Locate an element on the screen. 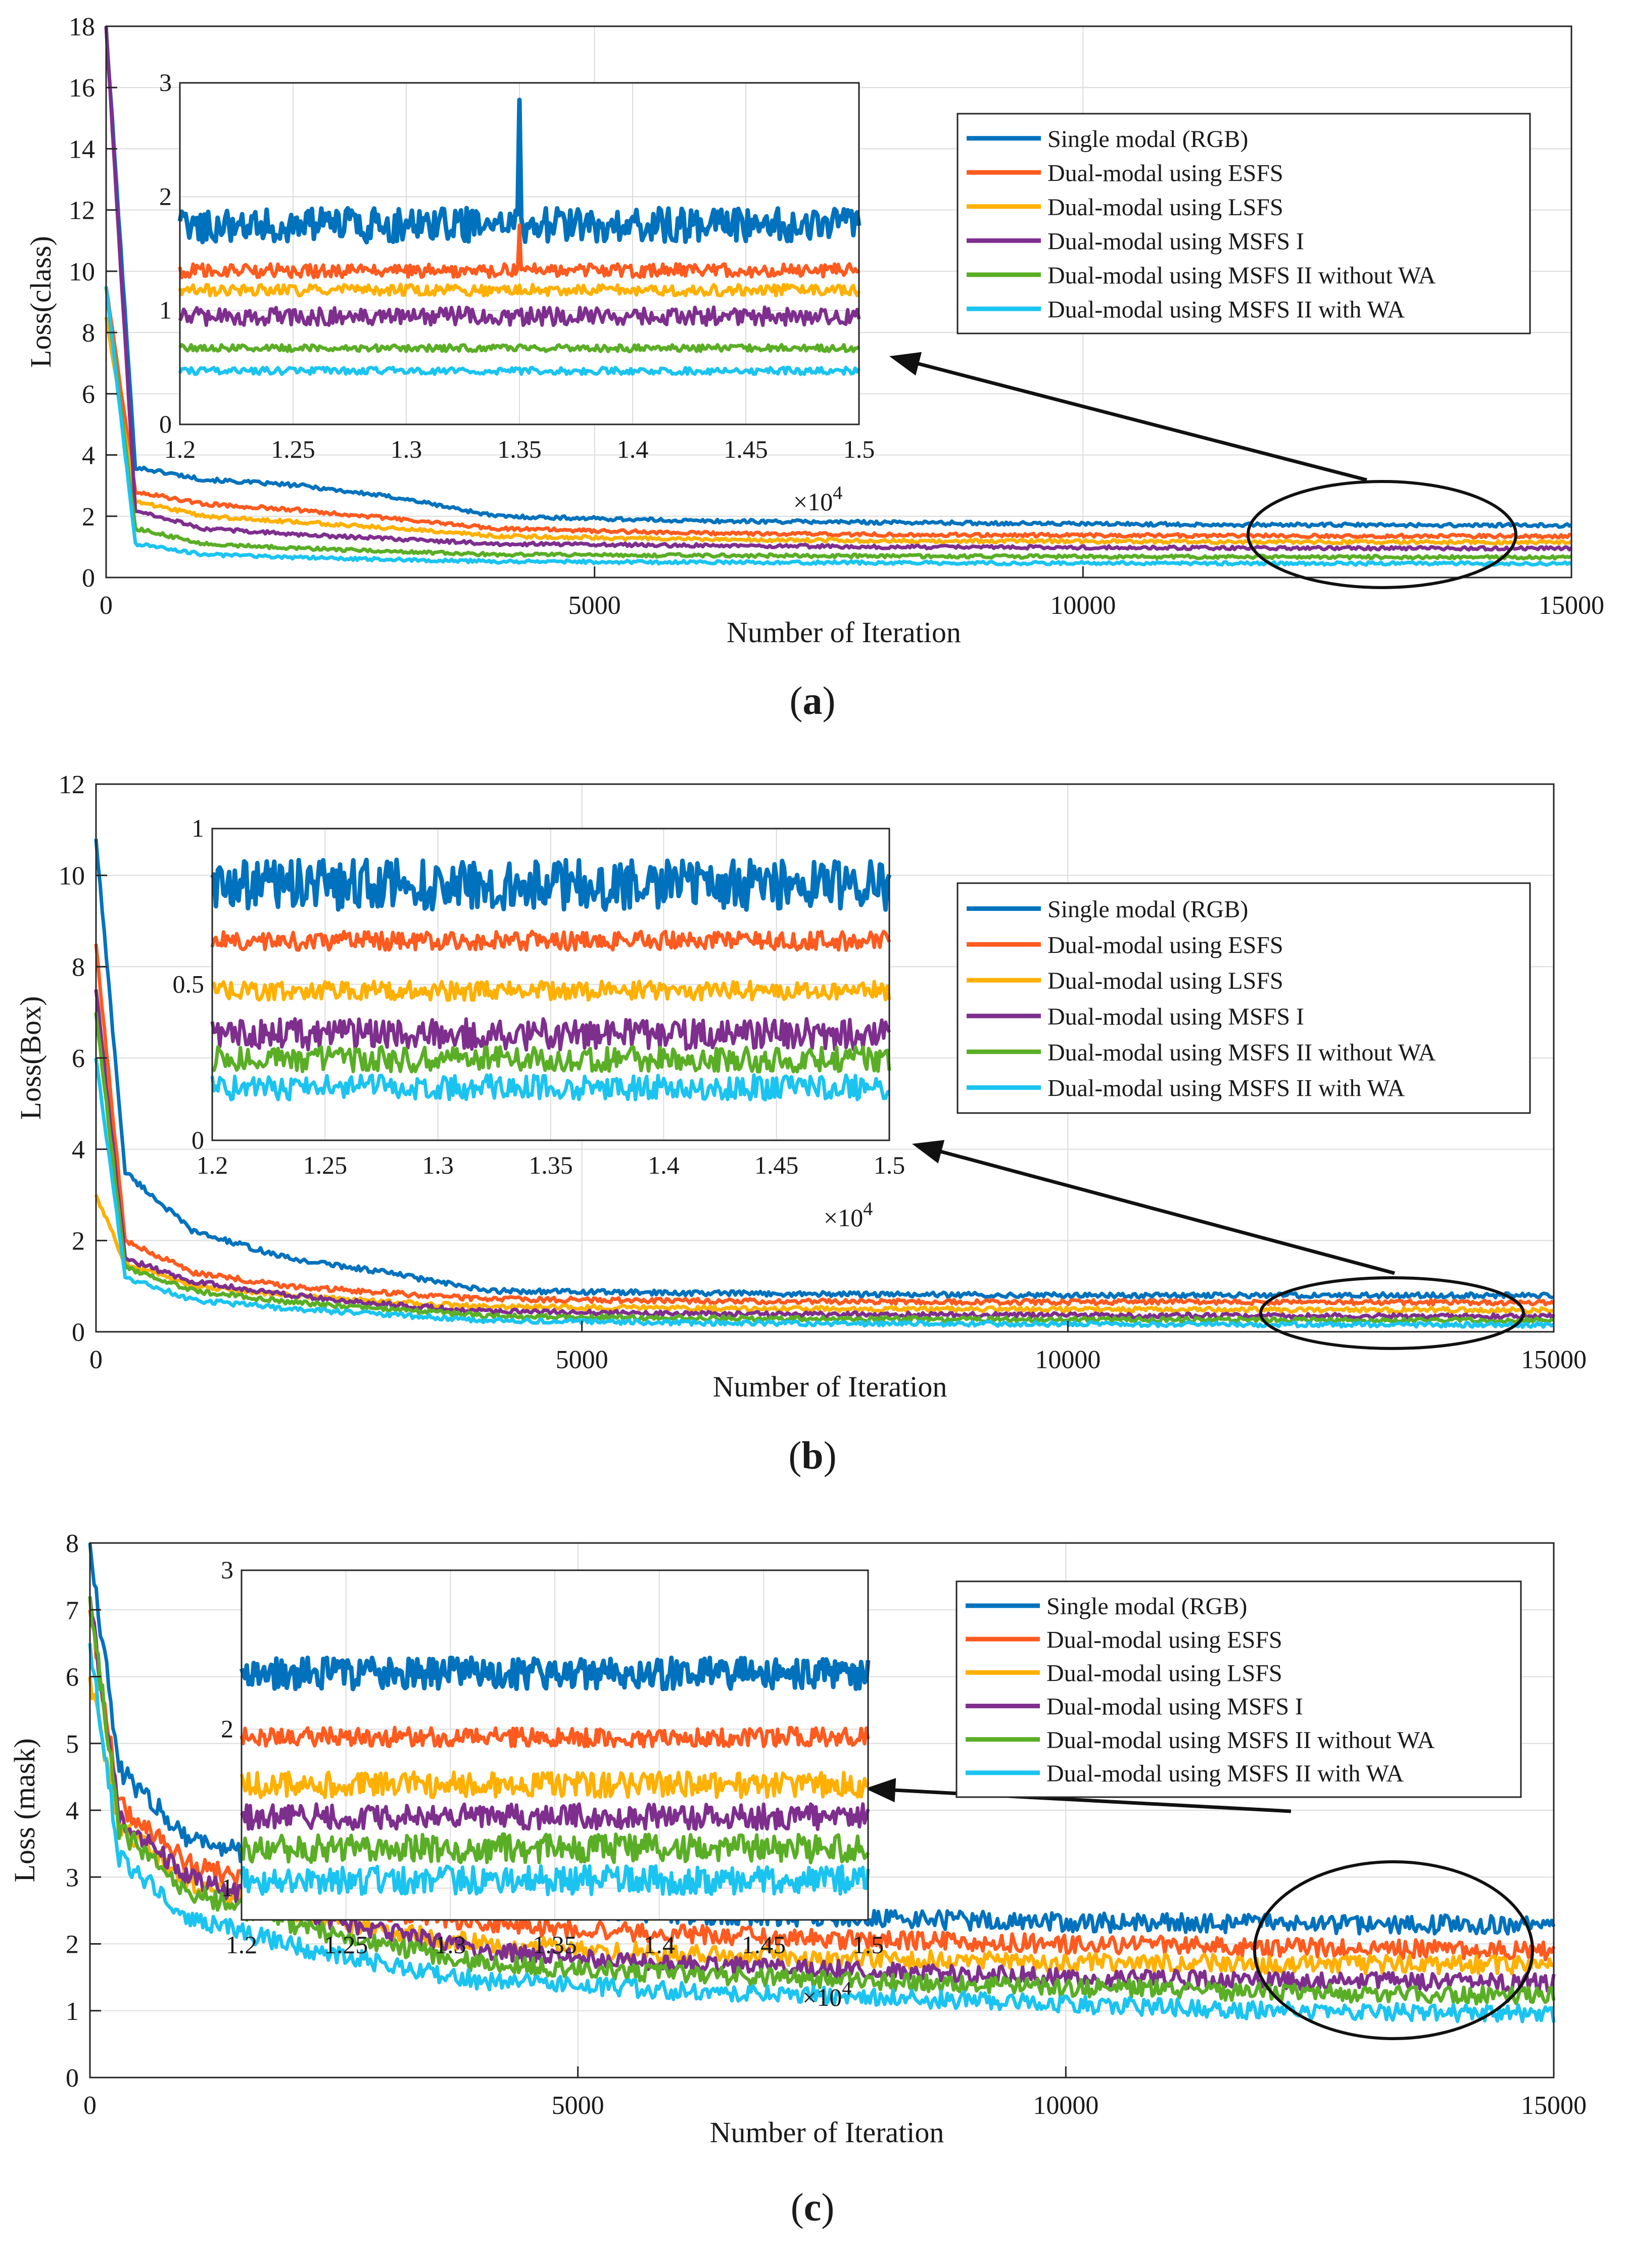 The height and width of the screenshot is (2268, 1625). panel-caption: (a) is located at coordinates (813, 700).